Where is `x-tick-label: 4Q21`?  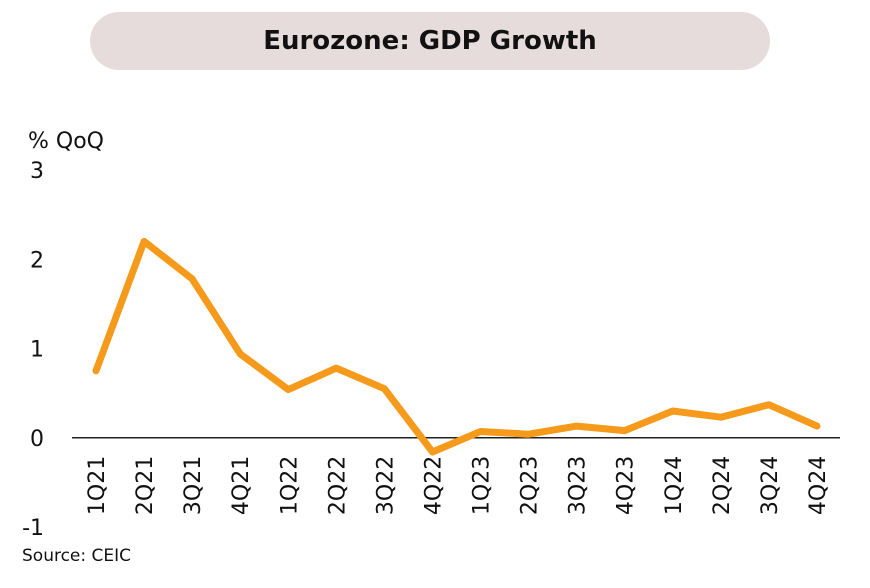
x-tick-label: 4Q21 is located at coordinates (241, 485).